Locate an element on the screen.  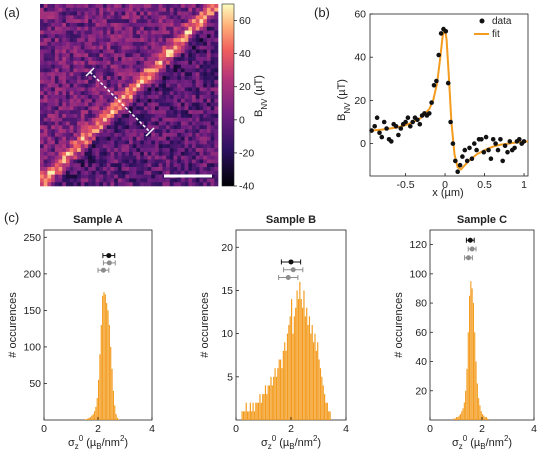
histogram-ytick-label: 5 is located at coordinates (230, 377).